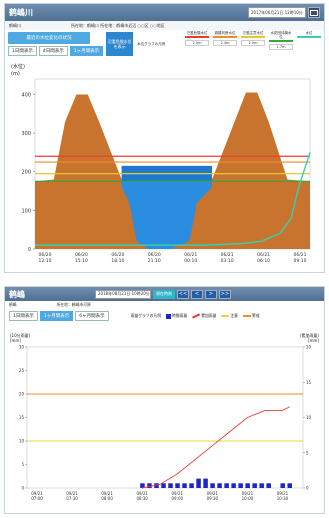 This screenshot has width=329, height=518. What do you see at coordinates (26, 211) in the screenshot?
I see `y-tick-label: 100` at bounding box center [26, 211].